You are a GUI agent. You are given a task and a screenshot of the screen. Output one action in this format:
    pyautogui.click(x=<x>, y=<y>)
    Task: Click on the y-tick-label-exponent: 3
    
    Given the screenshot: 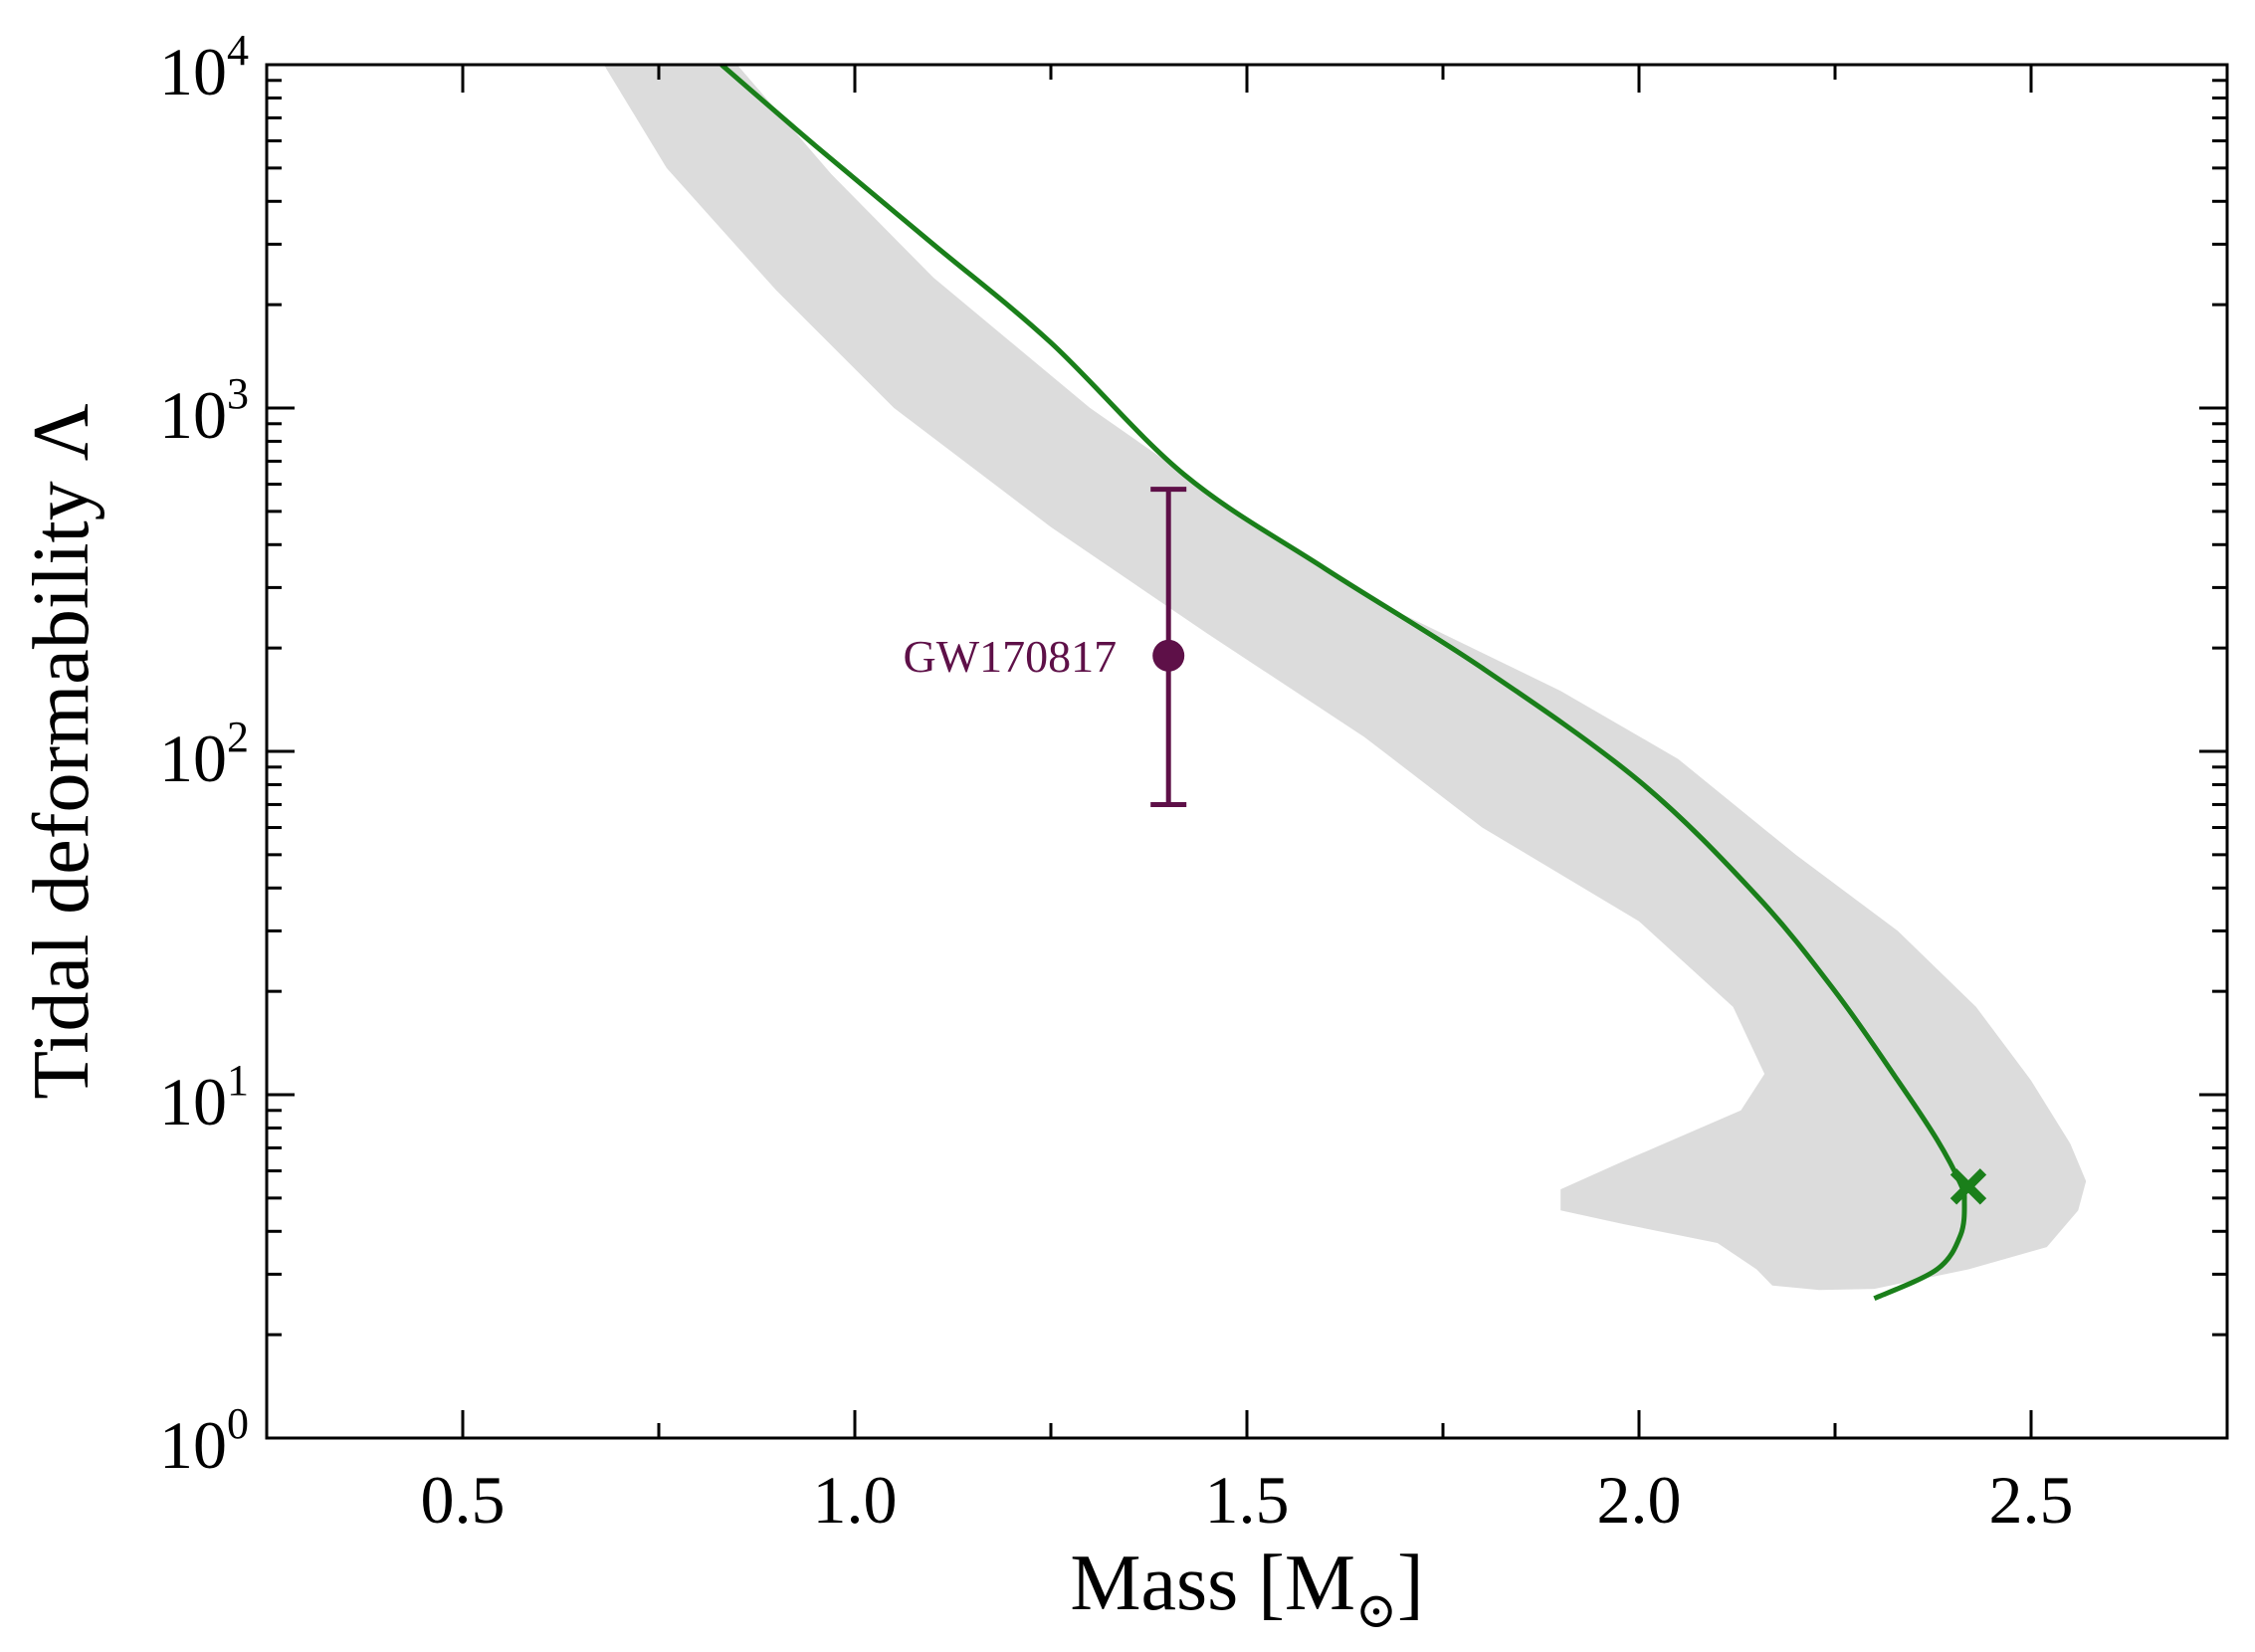 What is the action you would take?
    pyautogui.click(x=238, y=393)
    